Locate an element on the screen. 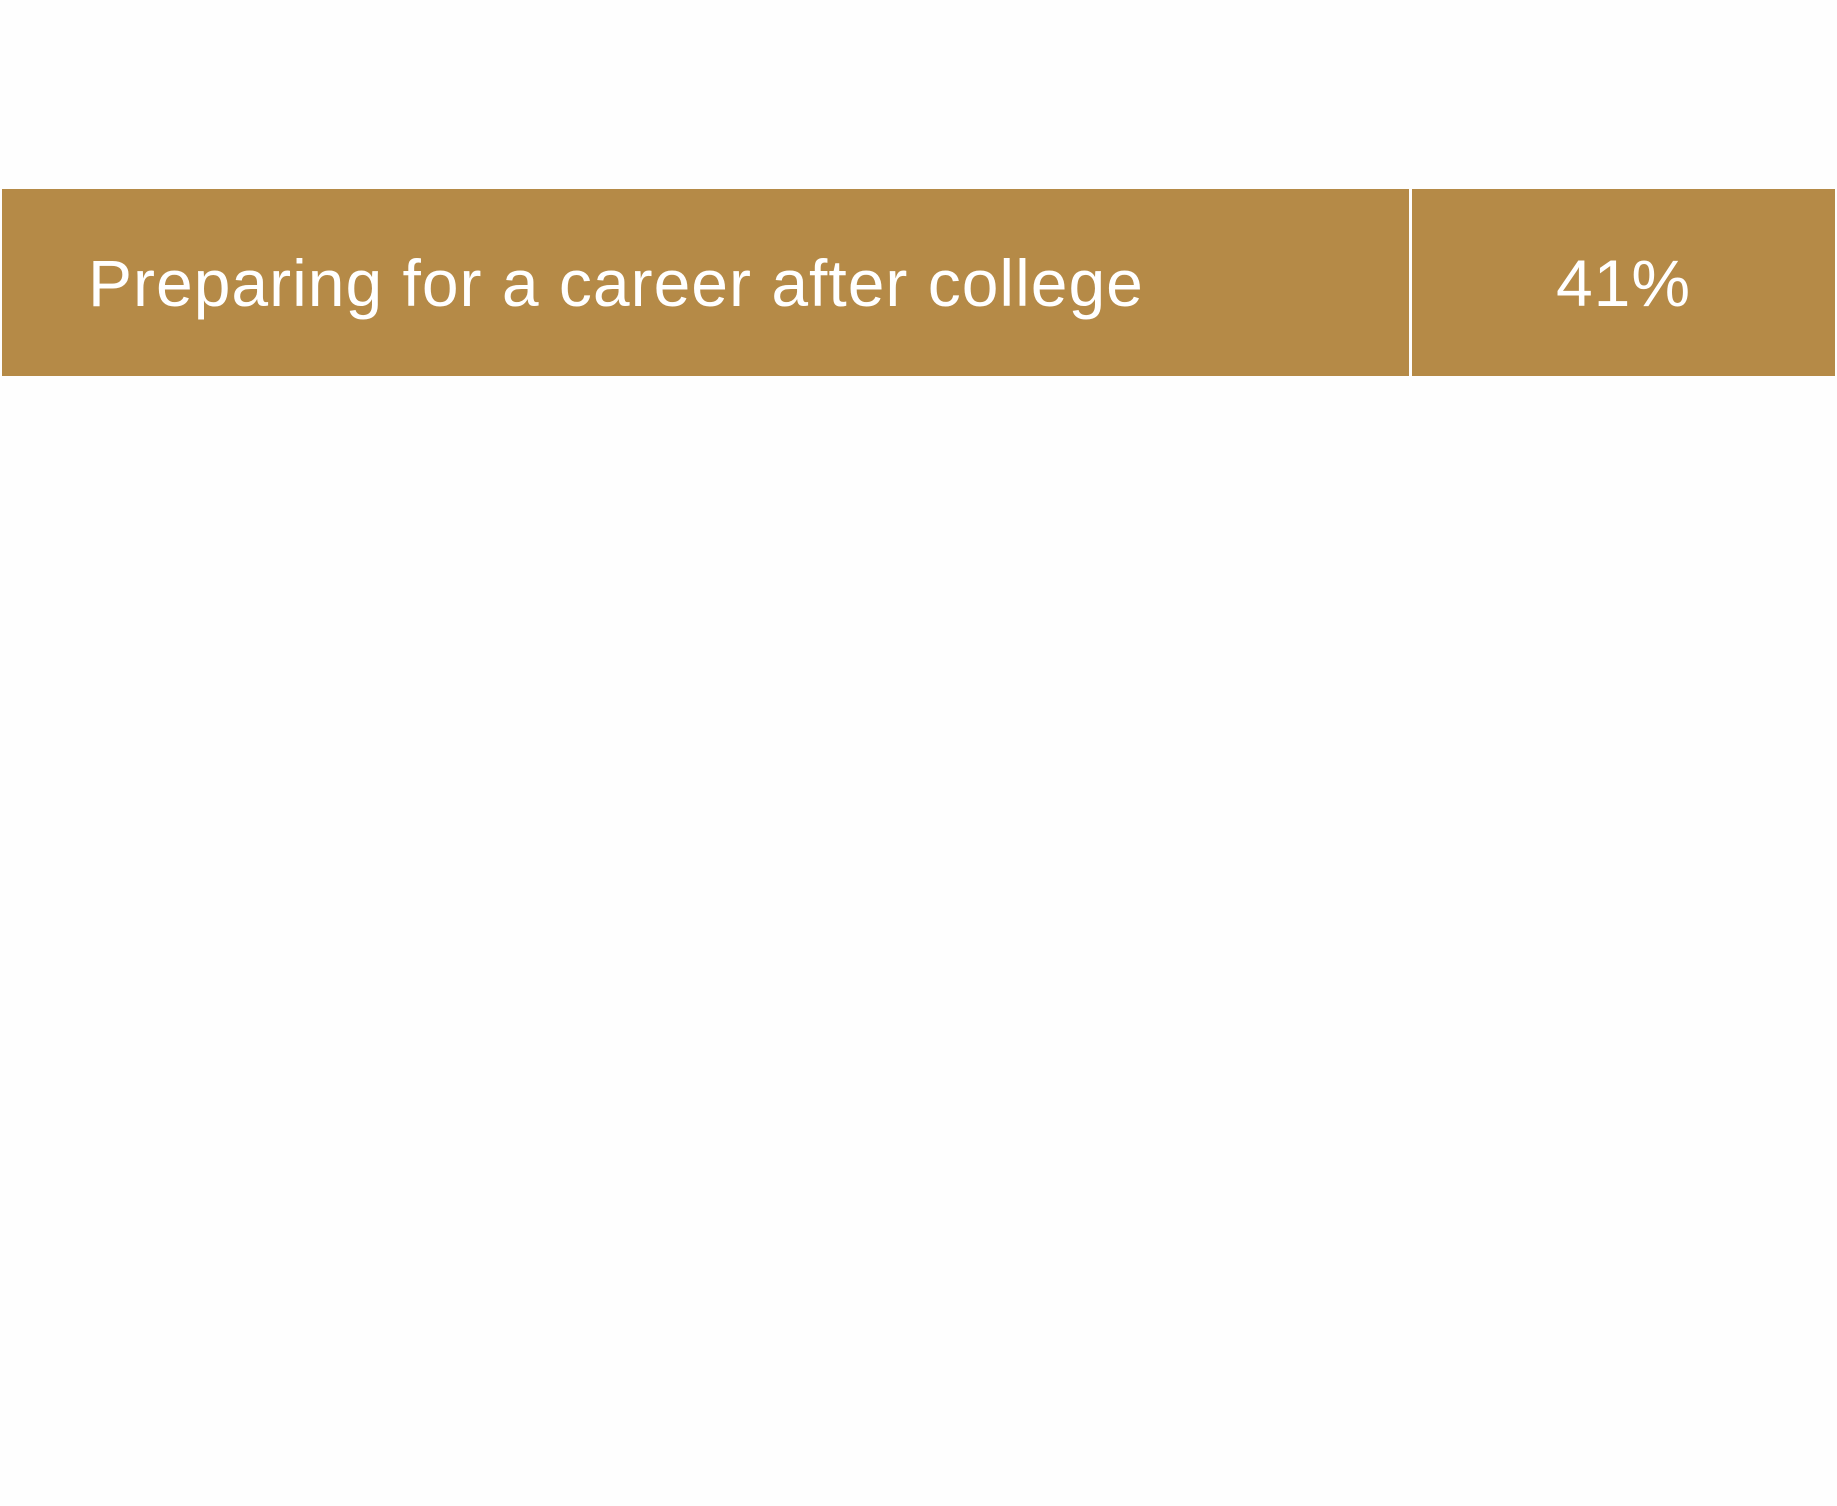 The image size is (1837, 1506). row-label-cell: Preparing for a career after college is located at coordinates (705, 282).